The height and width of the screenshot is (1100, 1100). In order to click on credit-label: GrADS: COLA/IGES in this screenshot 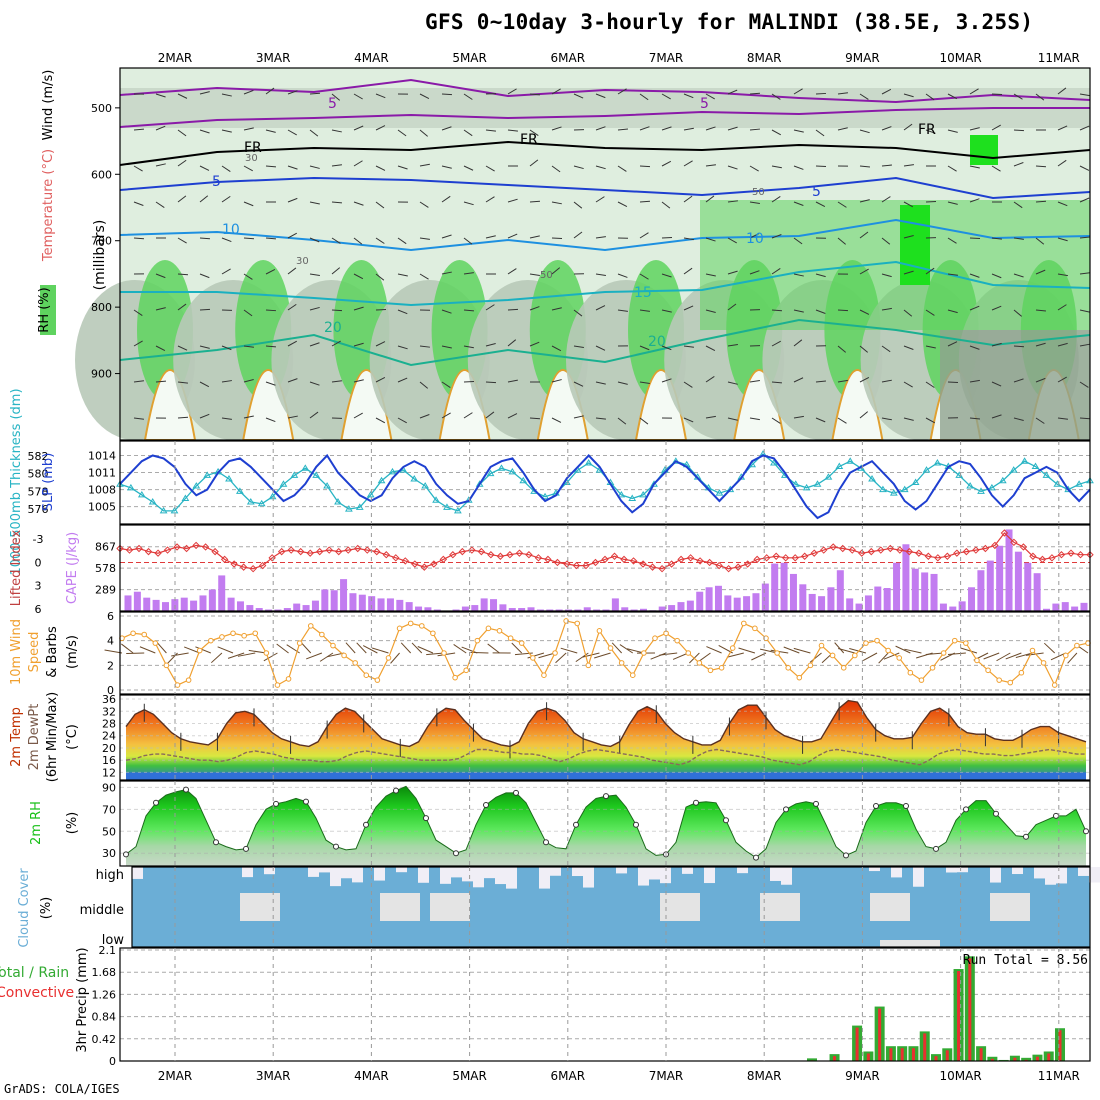, I will do `click(62, 1089)`.